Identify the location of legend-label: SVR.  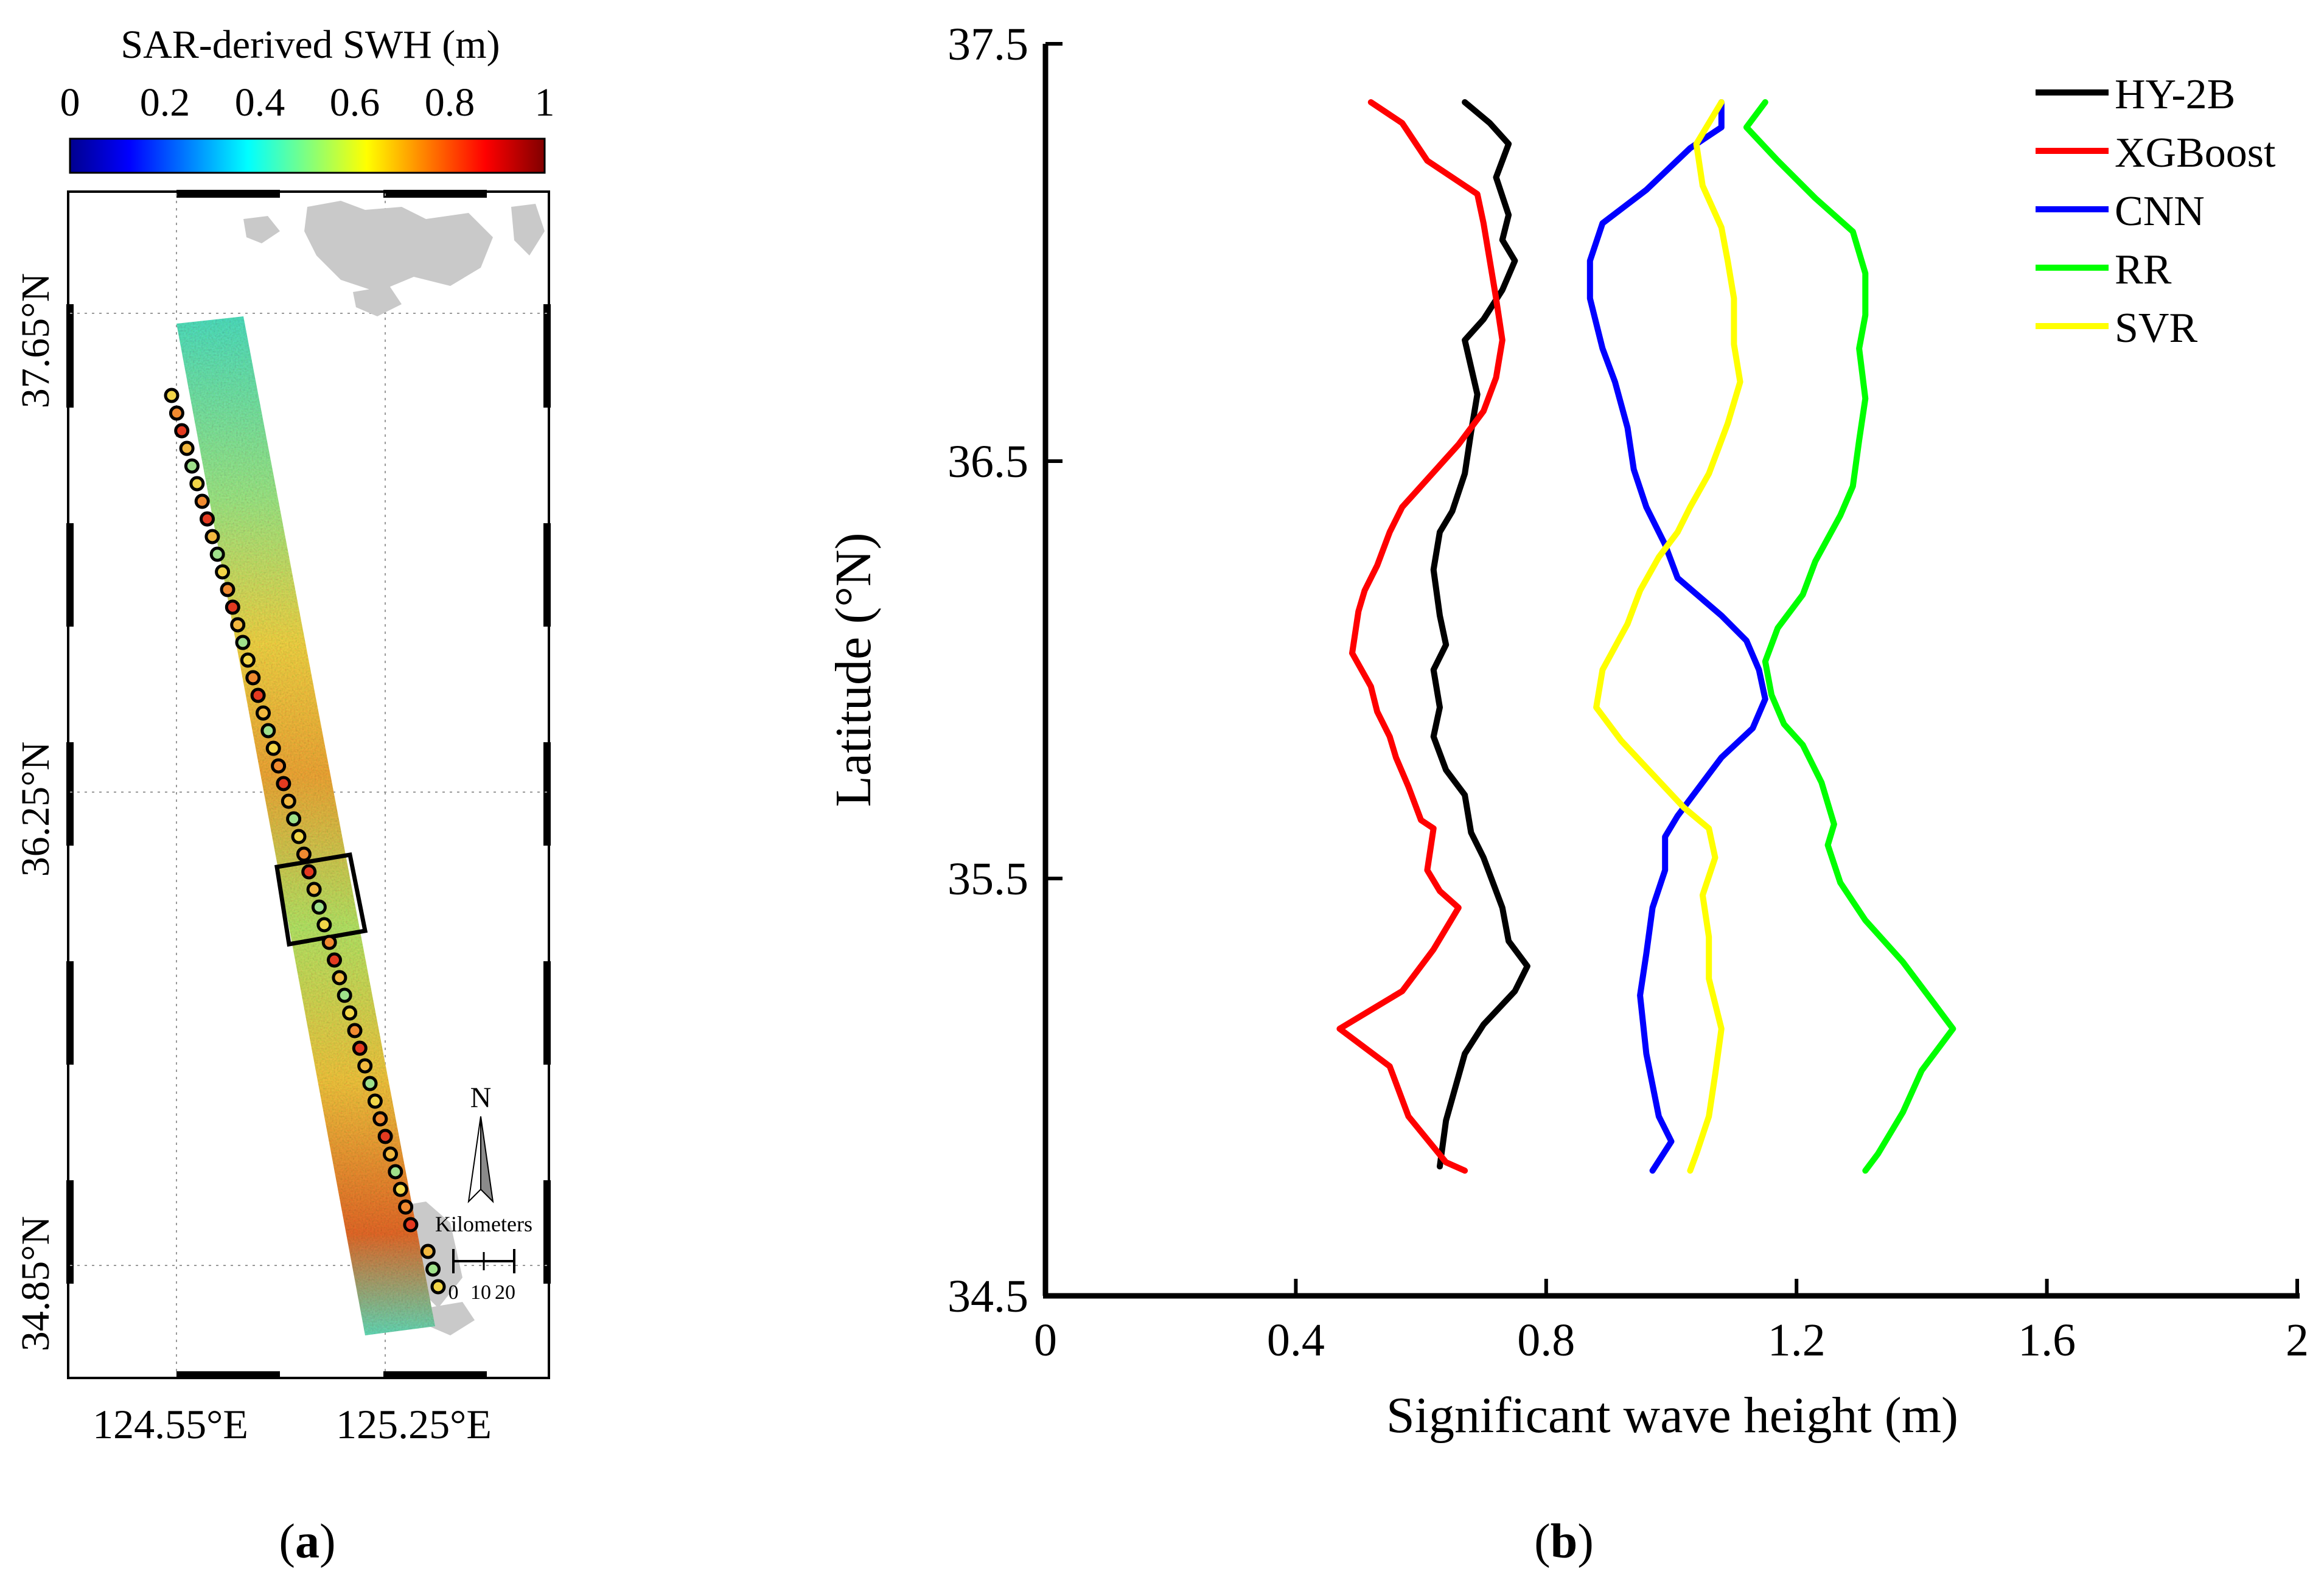
(2156, 328).